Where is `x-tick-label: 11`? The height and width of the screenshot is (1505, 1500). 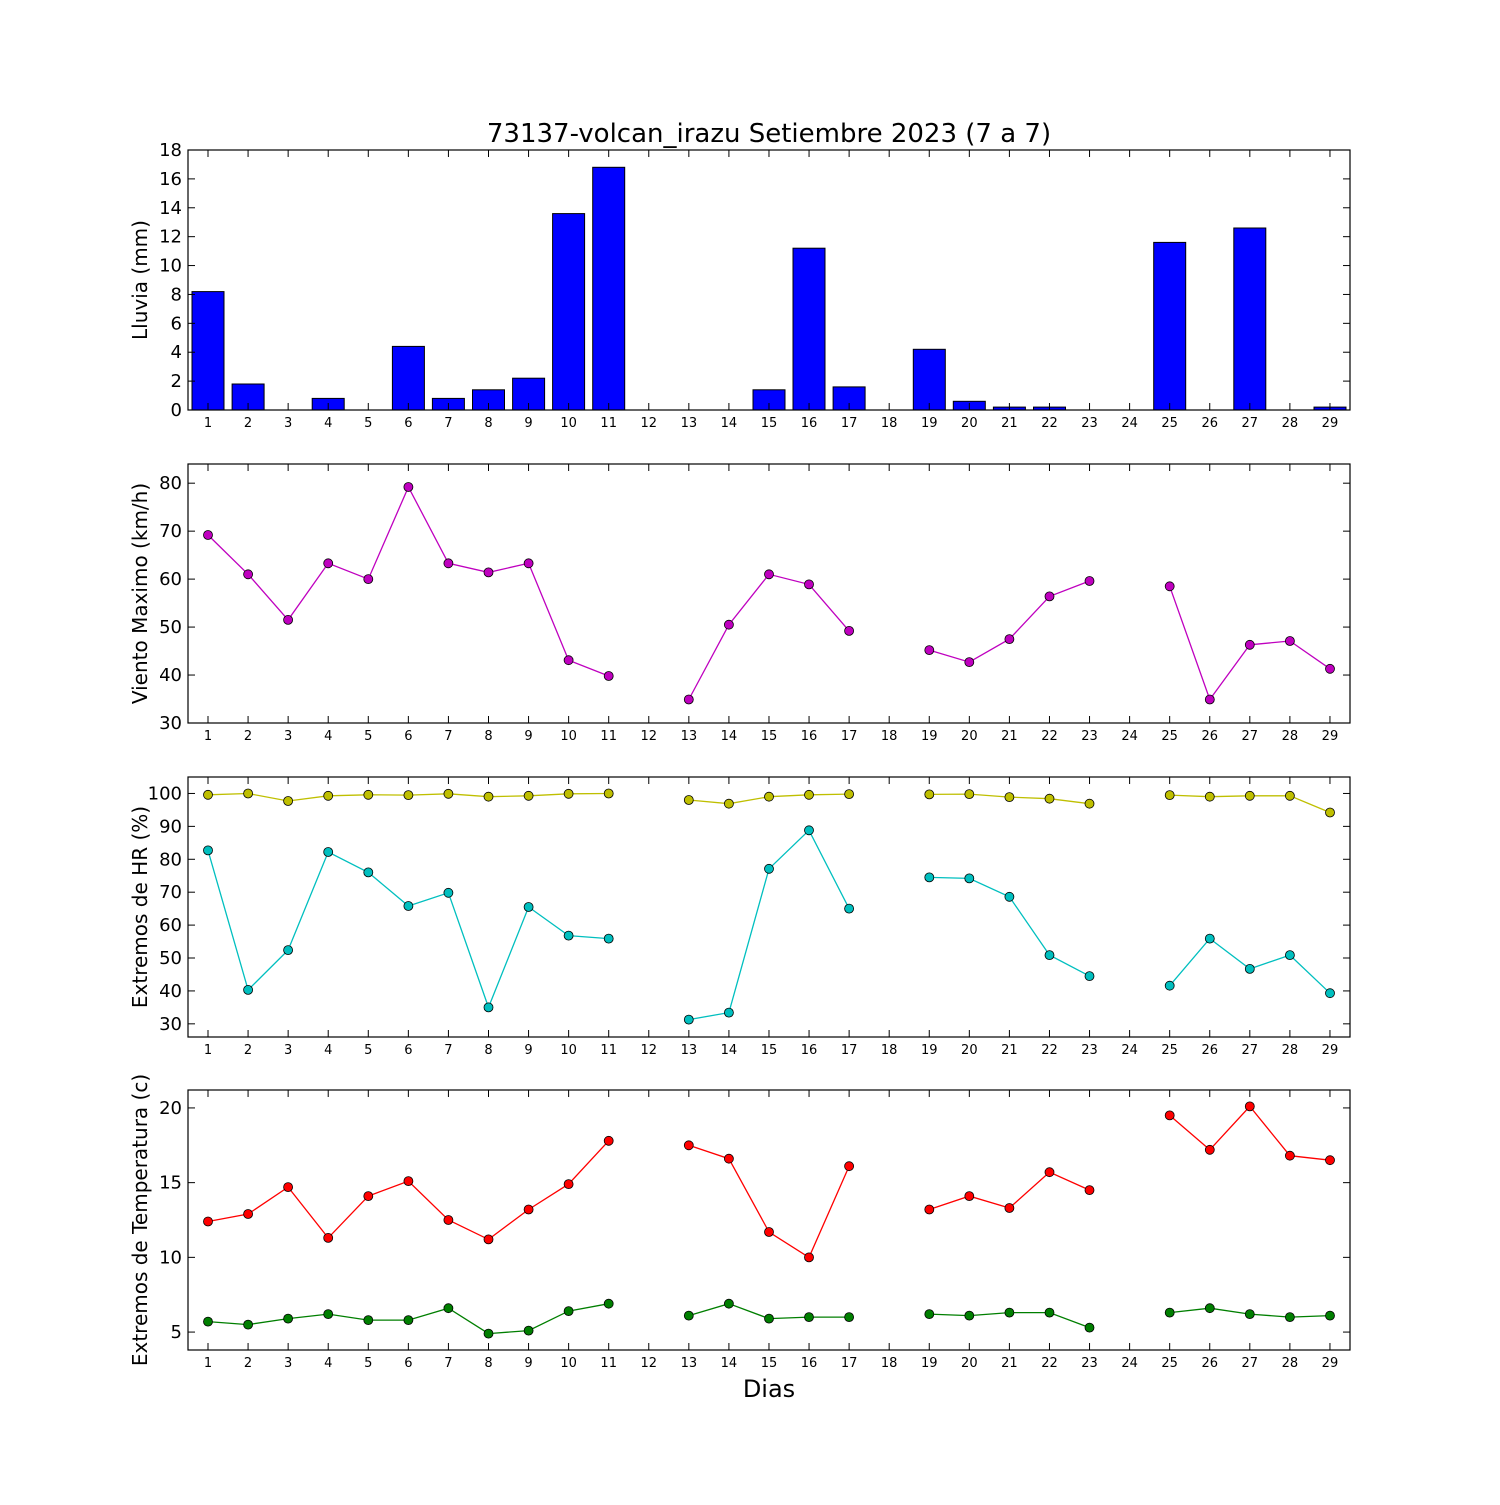
x-tick-label: 11 is located at coordinates (608, 1050).